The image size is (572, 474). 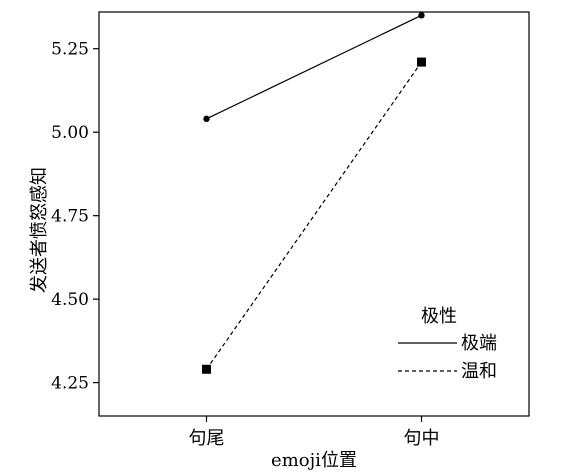 What do you see at coordinates (70, 384) in the screenshot?
I see `y-tick-label: 4.25` at bounding box center [70, 384].